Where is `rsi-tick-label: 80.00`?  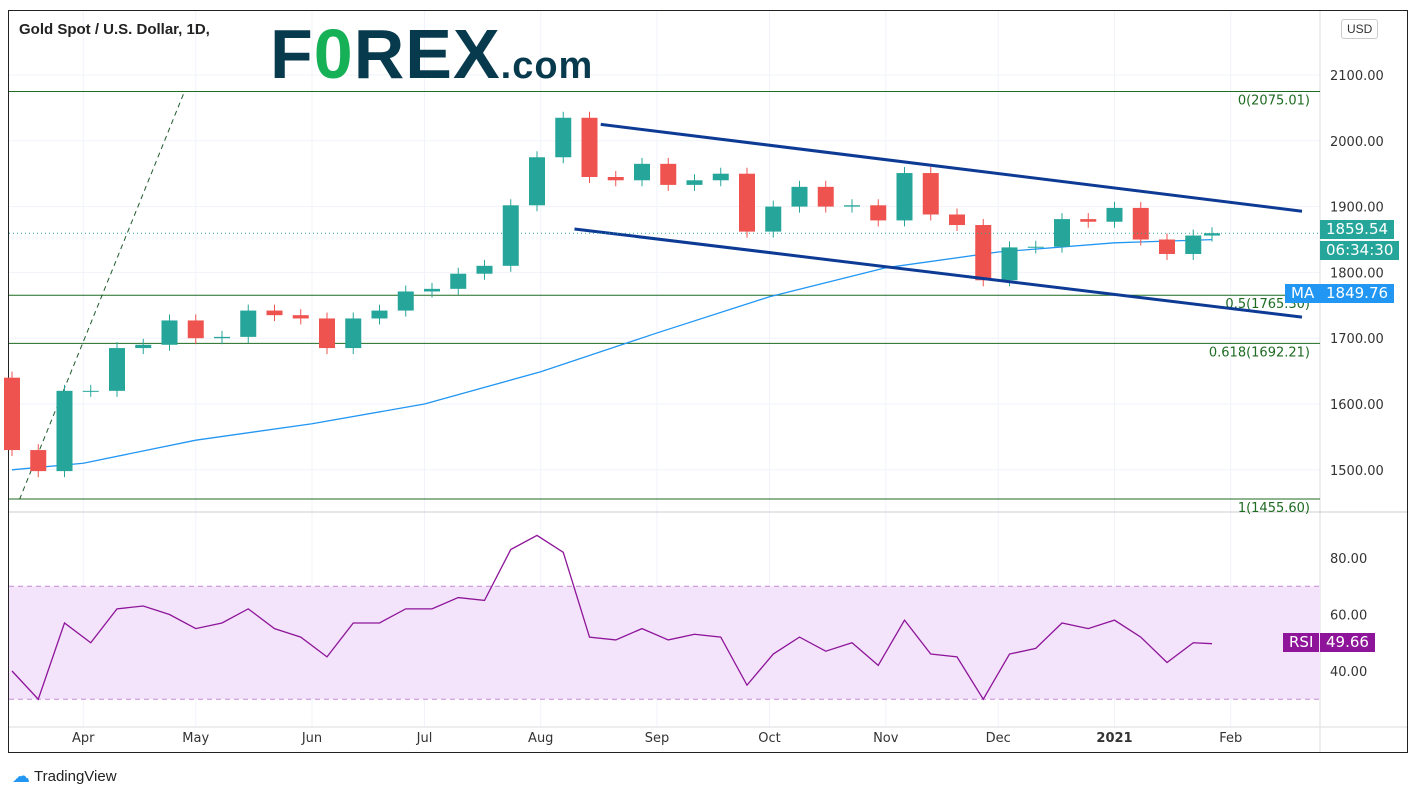
rsi-tick-label: 80.00 is located at coordinates (1348, 559).